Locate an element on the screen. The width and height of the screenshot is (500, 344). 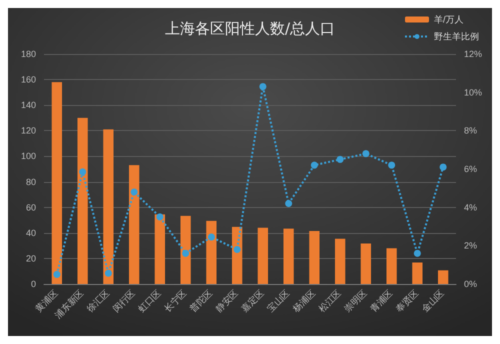
legend-label: 野生羊比例 is located at coordinates (456, 37).